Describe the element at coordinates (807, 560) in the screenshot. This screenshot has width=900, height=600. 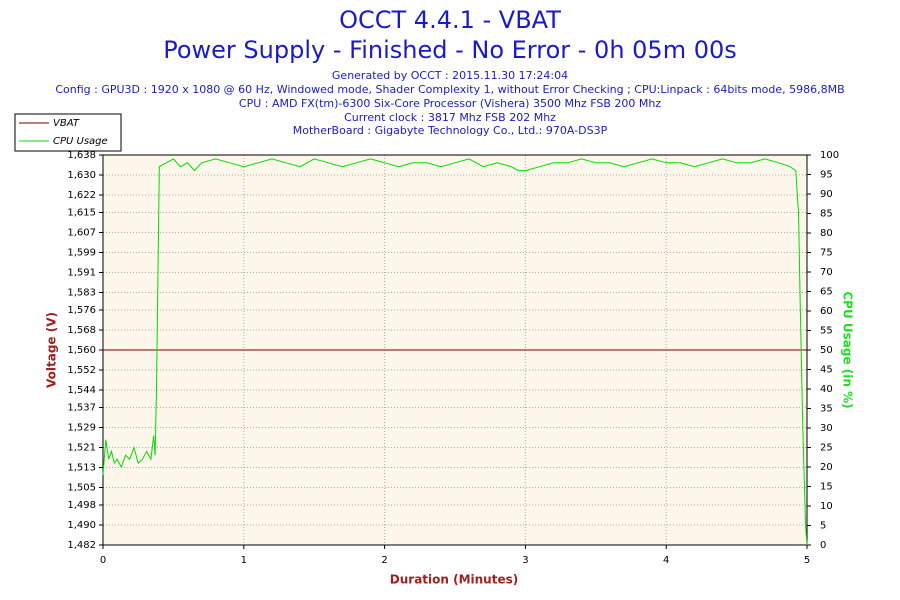
I see `x-tick-label: 5` at that location.